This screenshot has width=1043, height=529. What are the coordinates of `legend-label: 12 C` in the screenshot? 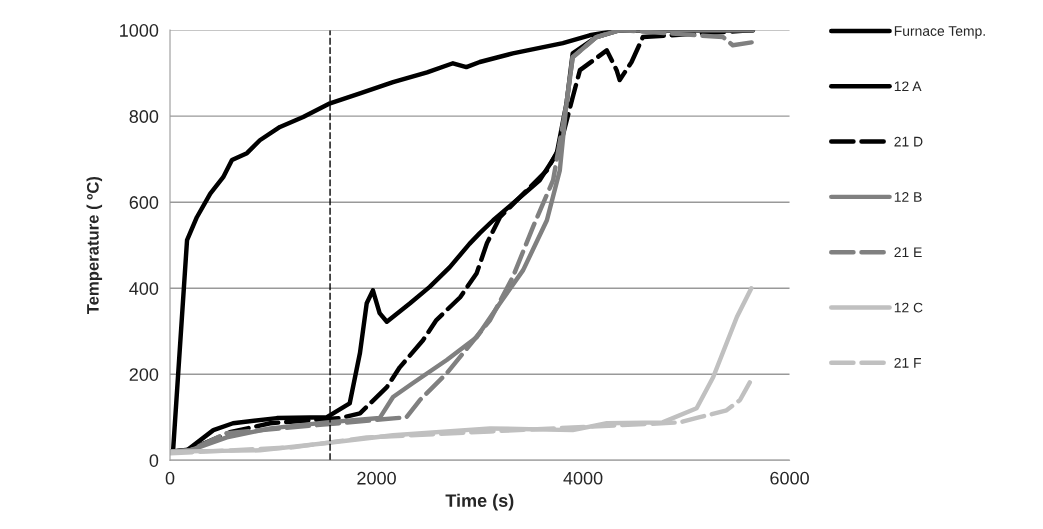 It's located at (908, 307).